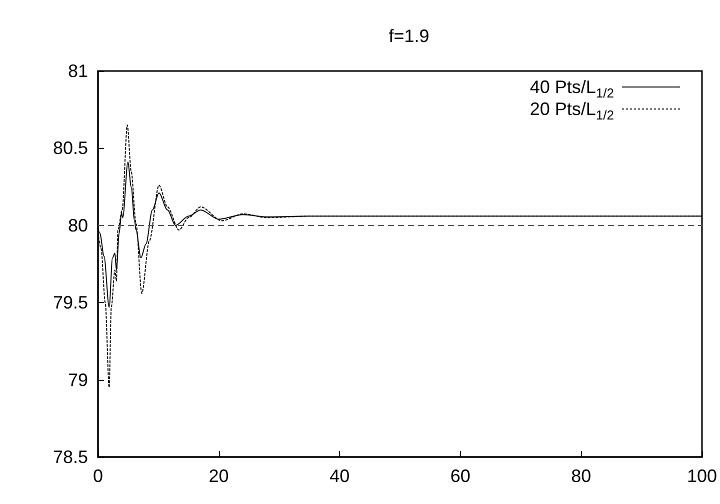  I want to click on y-tick-label: 80, so click(78, 225).